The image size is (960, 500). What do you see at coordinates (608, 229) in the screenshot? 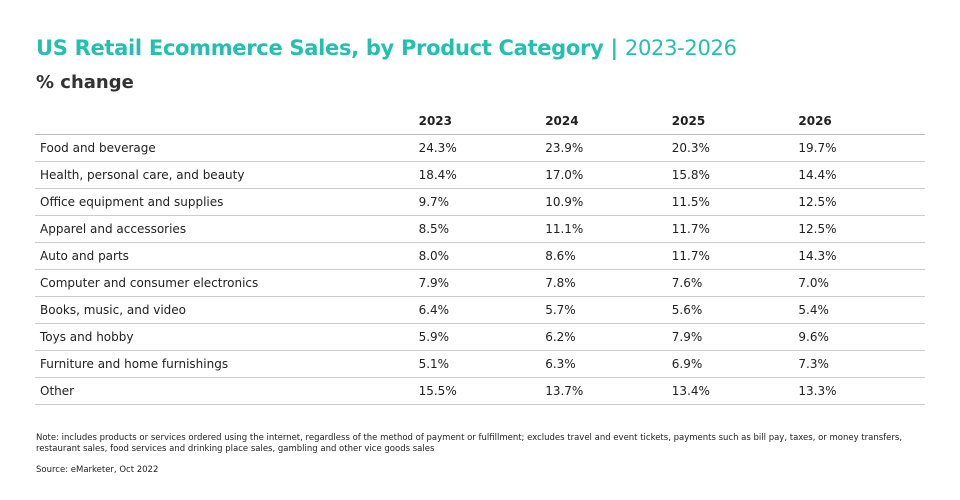
I see `cell: 11.1%` at bounding box center [608, 229].